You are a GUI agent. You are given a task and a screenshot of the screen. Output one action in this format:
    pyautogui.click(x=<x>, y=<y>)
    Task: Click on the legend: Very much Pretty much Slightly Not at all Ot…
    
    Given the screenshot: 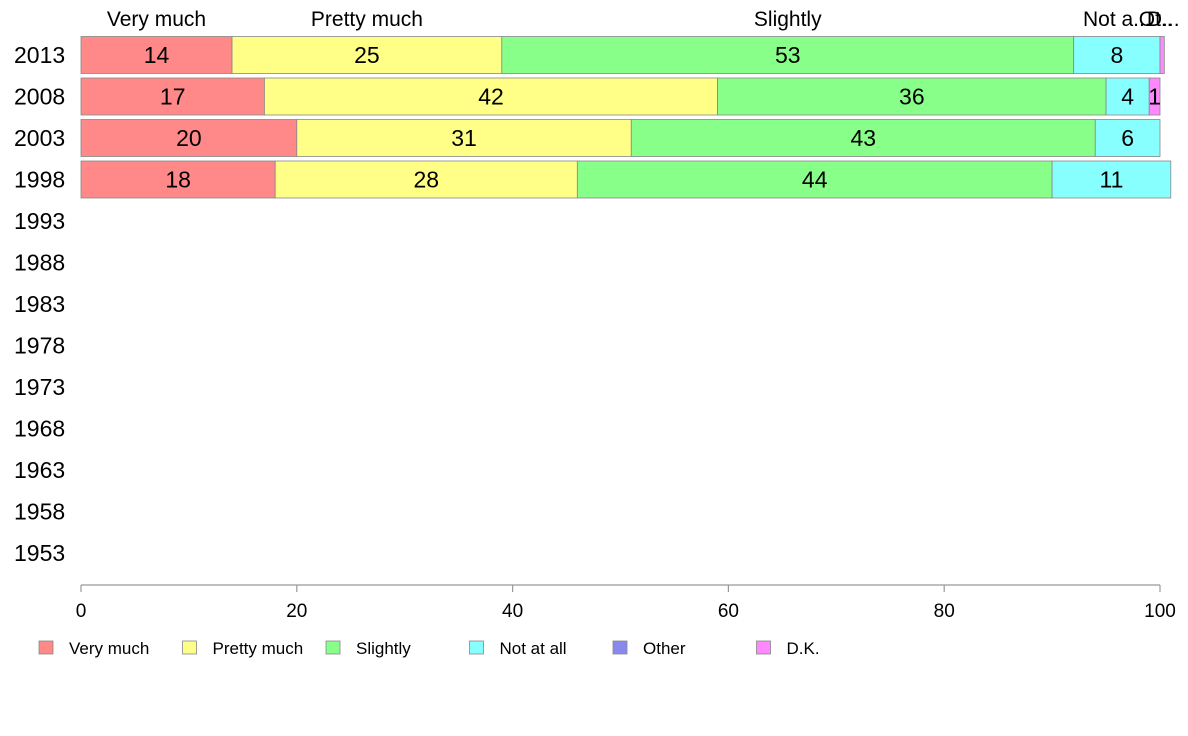 What is the action you would take?
    pyautogui.click(x=429, y=648)
    